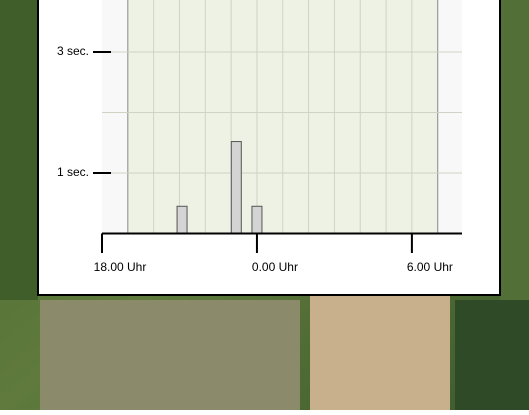 This screenshot has height=415, width=529. I want to click on x-tick-label: 0.00 Uhr, so click(275, 267).